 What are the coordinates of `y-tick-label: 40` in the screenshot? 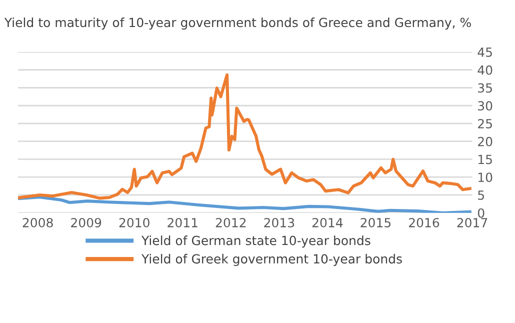 It's located at (485, 70).